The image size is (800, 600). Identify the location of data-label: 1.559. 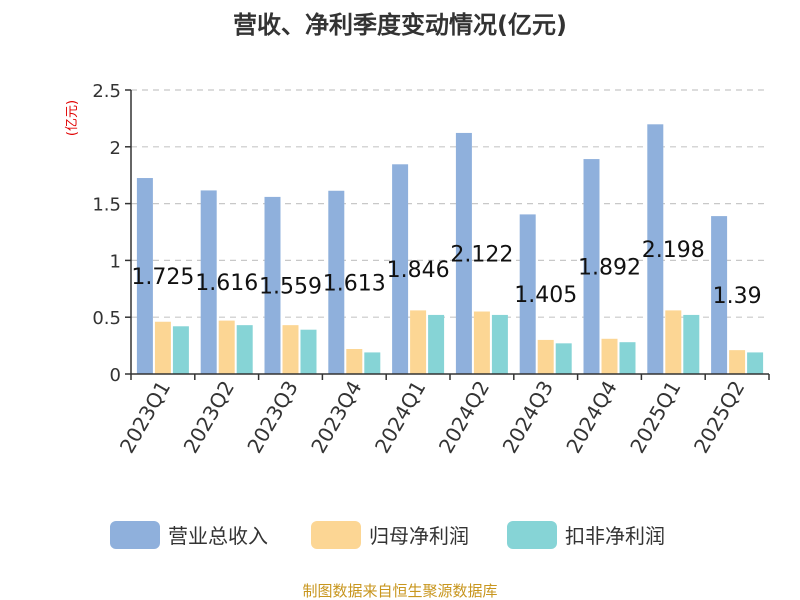
(290, 286).